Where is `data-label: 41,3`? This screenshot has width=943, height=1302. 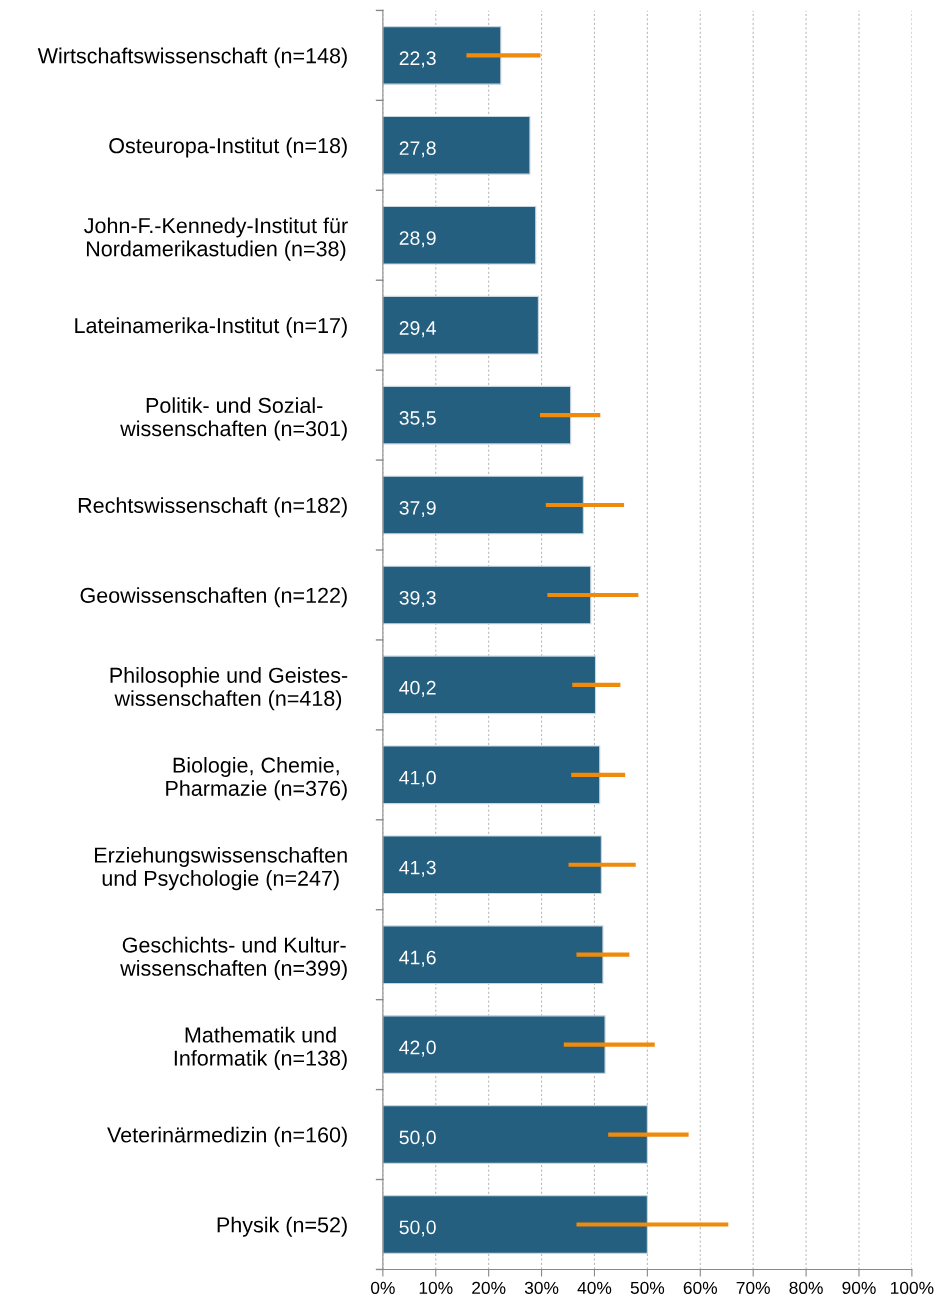 data-label: 41,3 is located at coordinates (417, 868).